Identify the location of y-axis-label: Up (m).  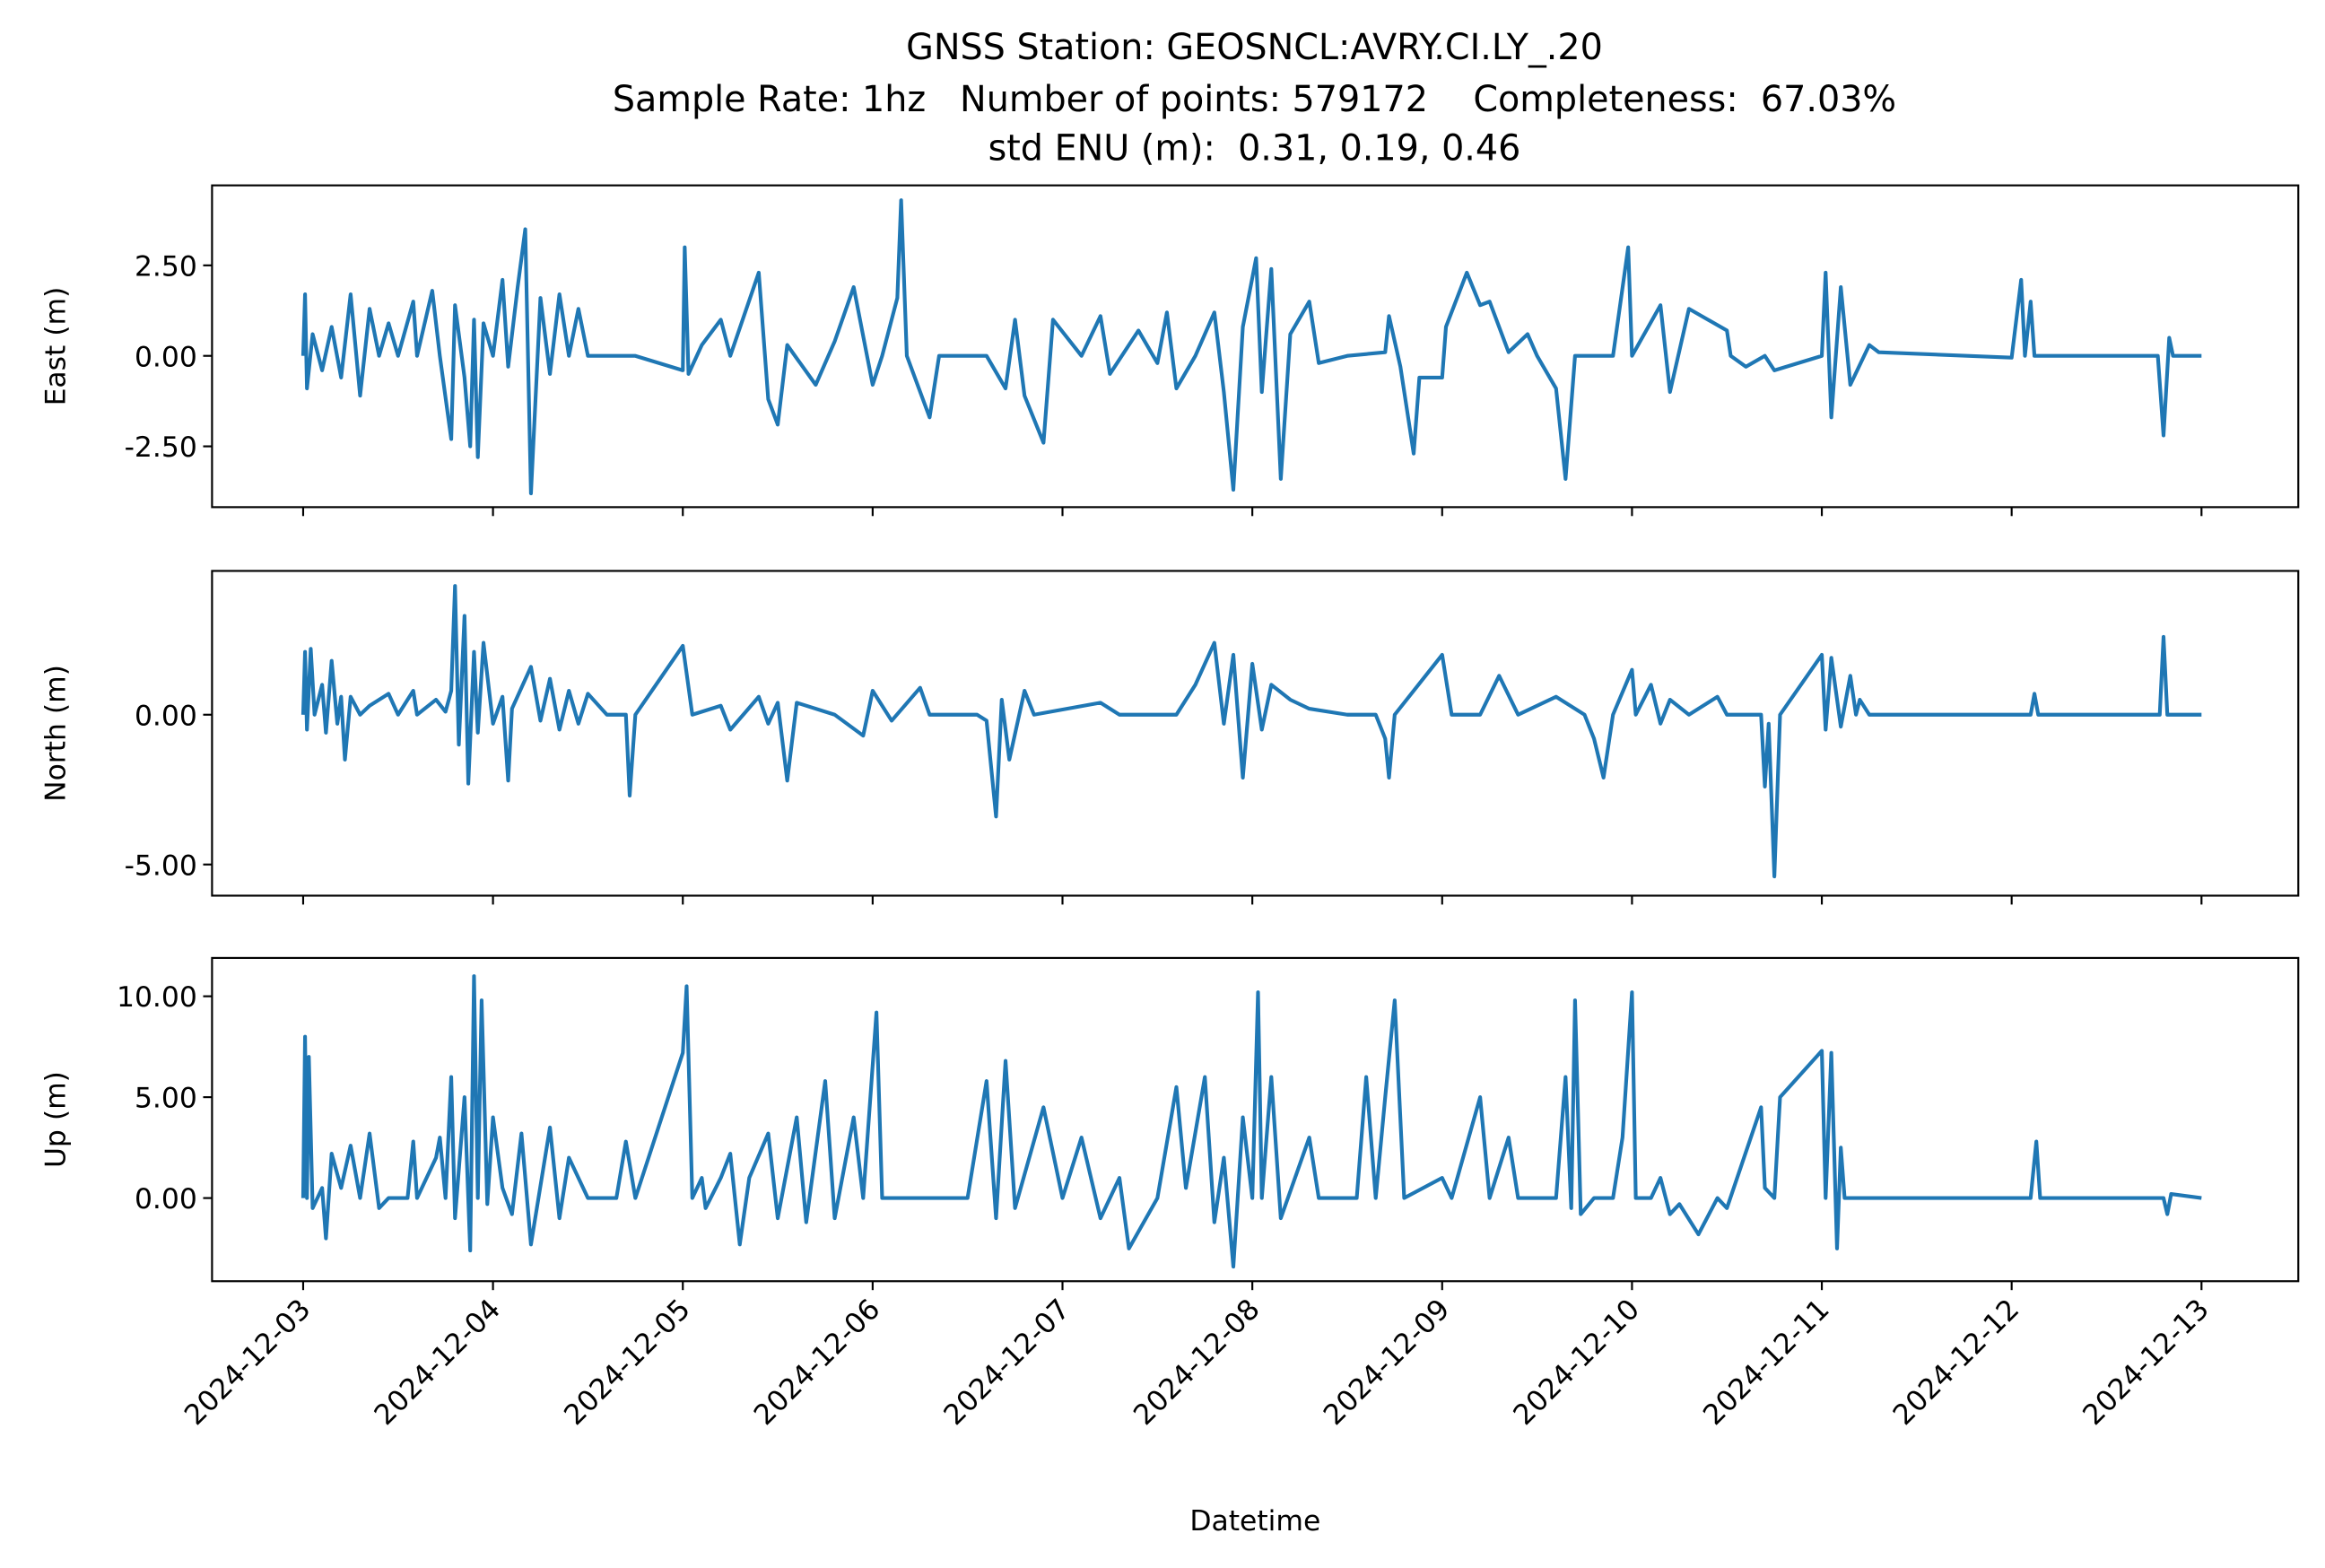
(56, 1120).